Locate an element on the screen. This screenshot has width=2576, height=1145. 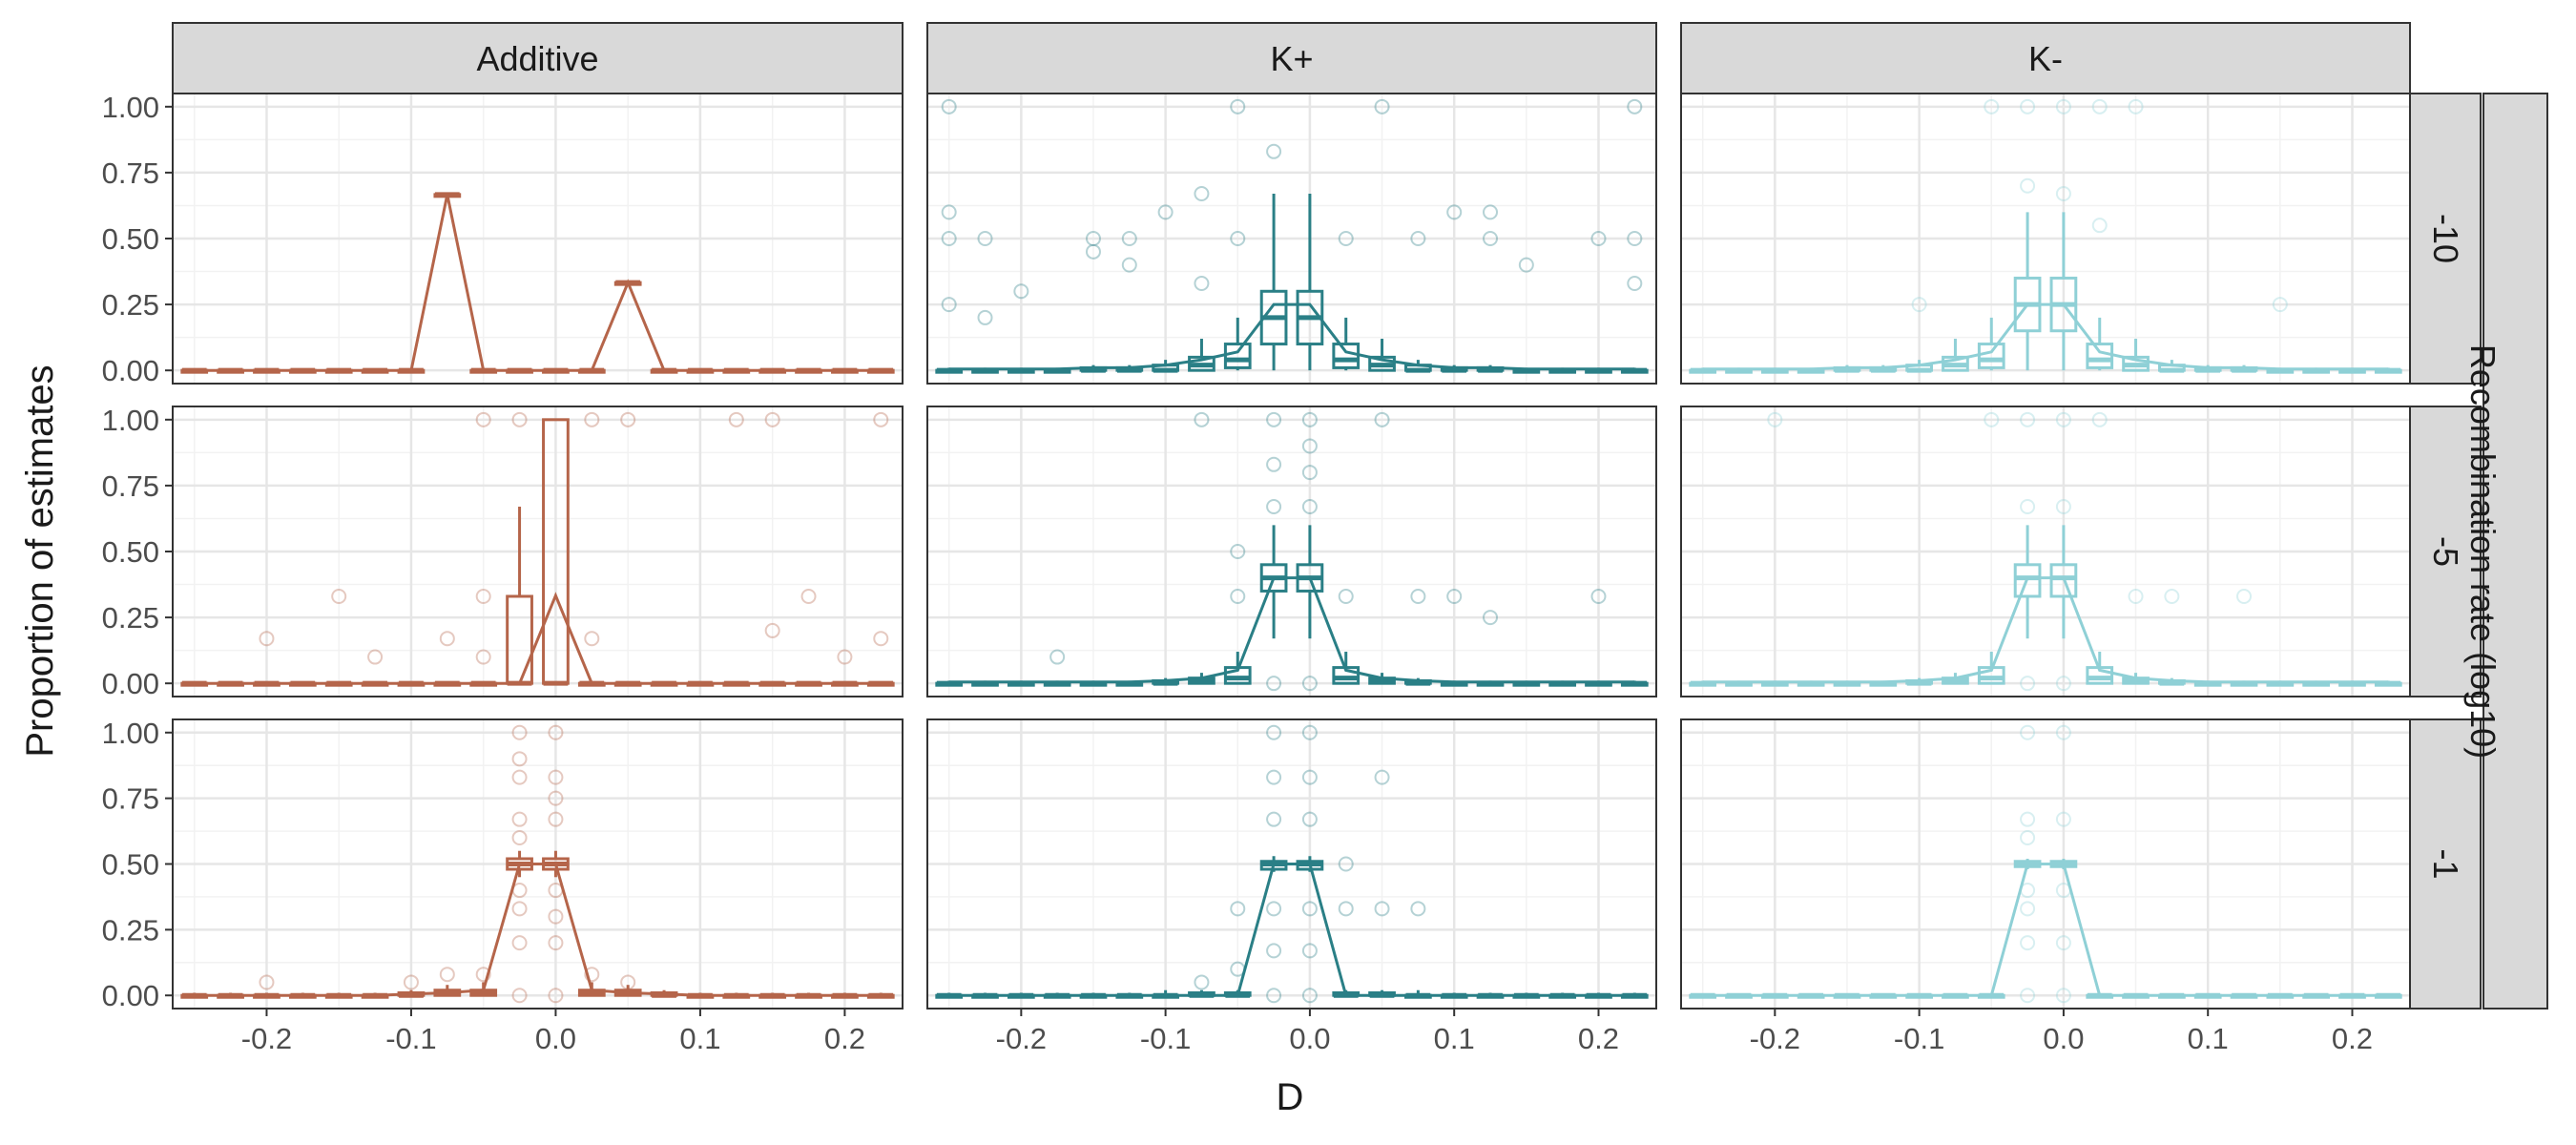
row-title-strip is located at coordinates (2515, 551).